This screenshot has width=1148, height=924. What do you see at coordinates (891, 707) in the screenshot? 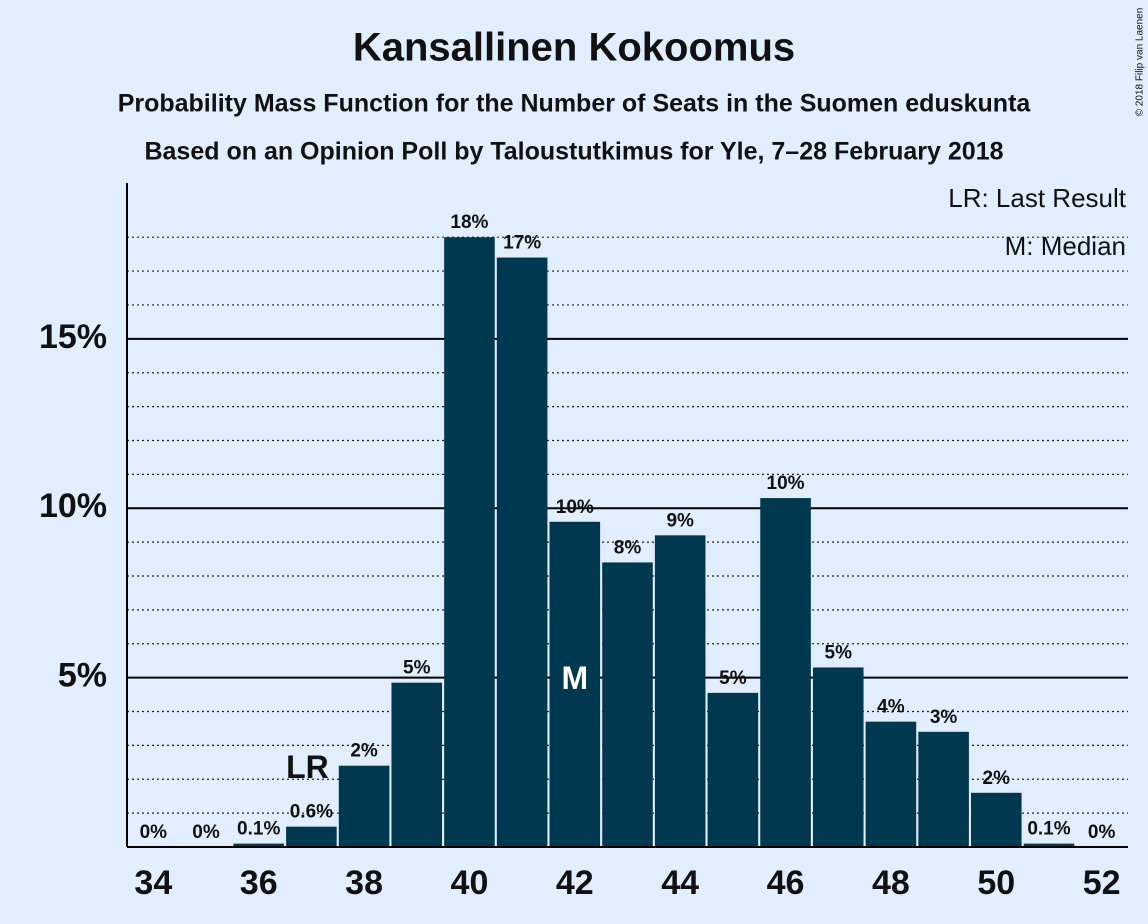
I see `value-label: 4%` at bounding box center [891, 707].